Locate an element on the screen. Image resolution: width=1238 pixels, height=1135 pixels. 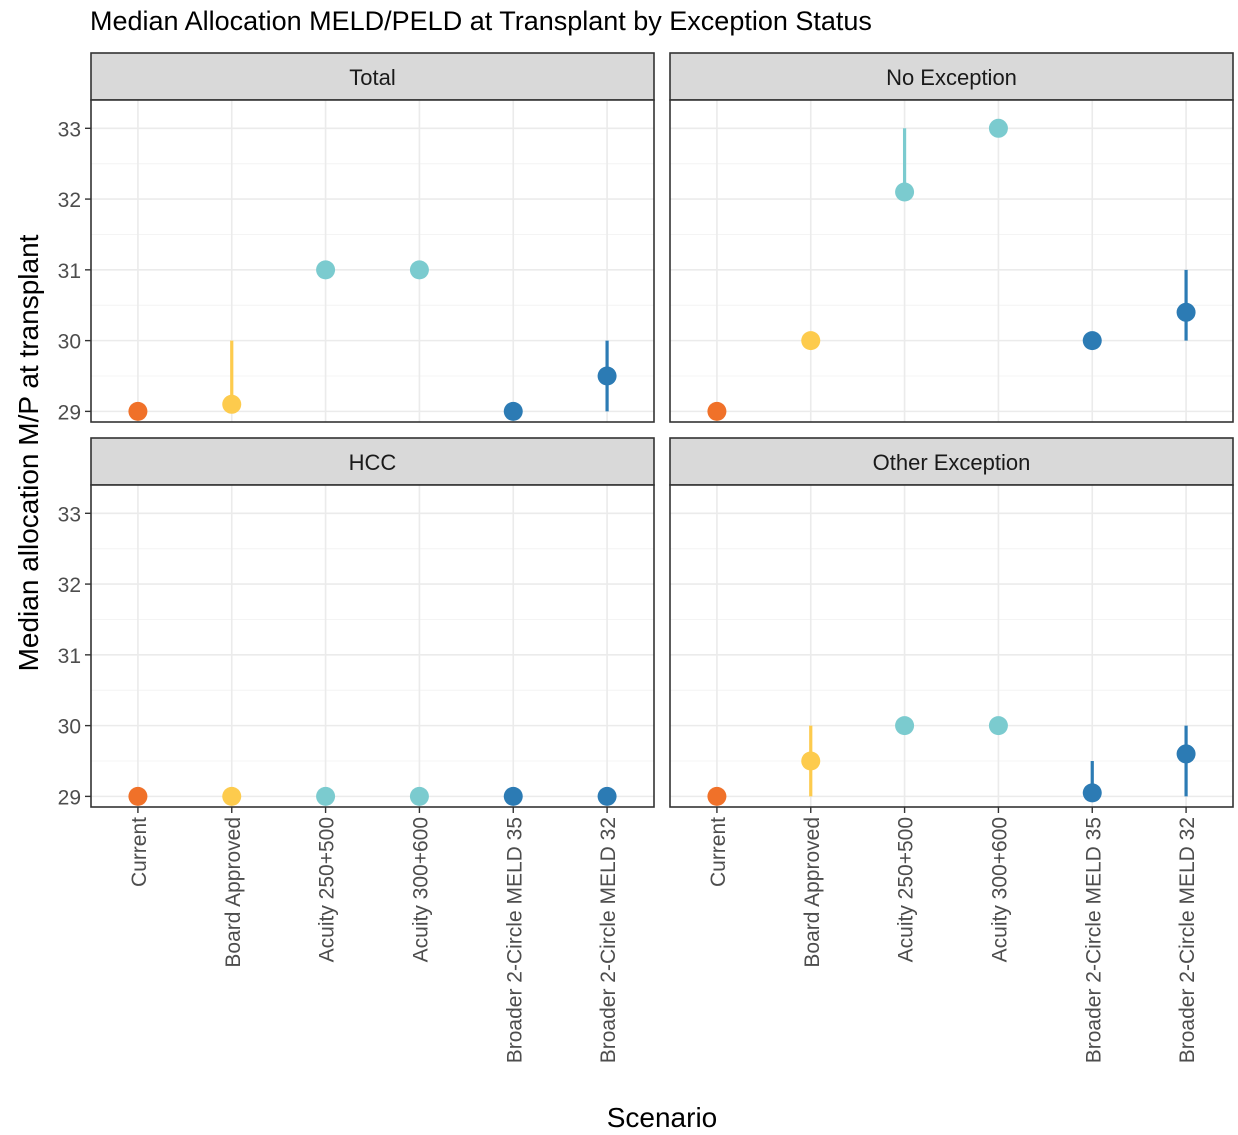
facet-label: HCC is located at coordinates (373, 462).